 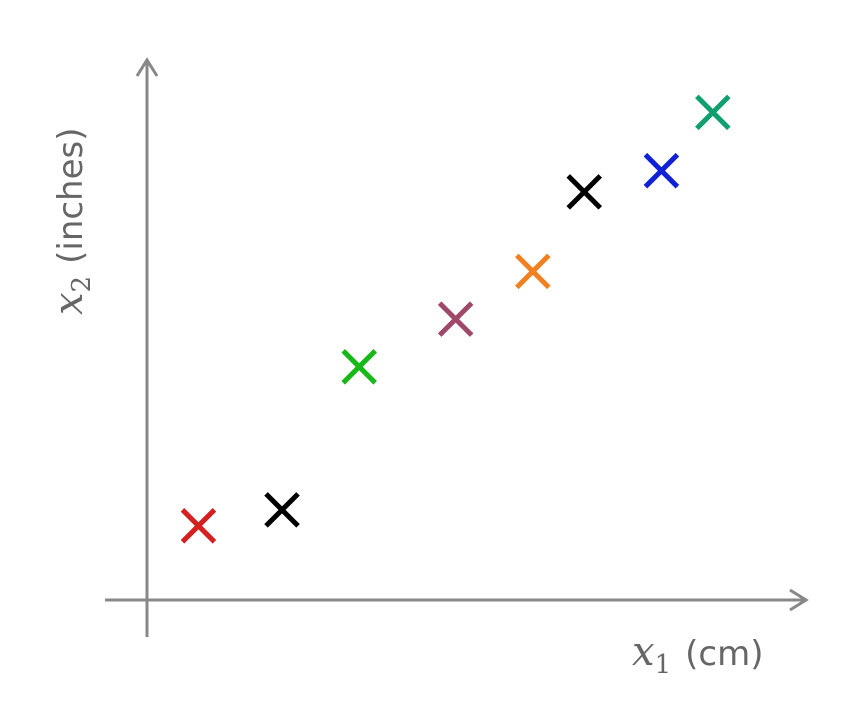 I want to click on x-label-unit: (cm), so click(x=724, y=654).